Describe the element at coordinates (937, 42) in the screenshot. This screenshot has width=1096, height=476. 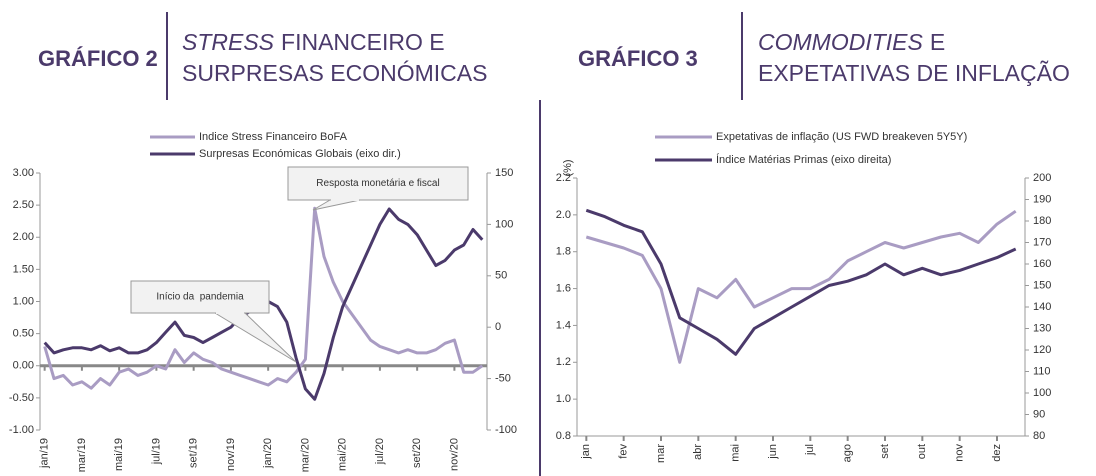
I see `title-line1: E` at that location.